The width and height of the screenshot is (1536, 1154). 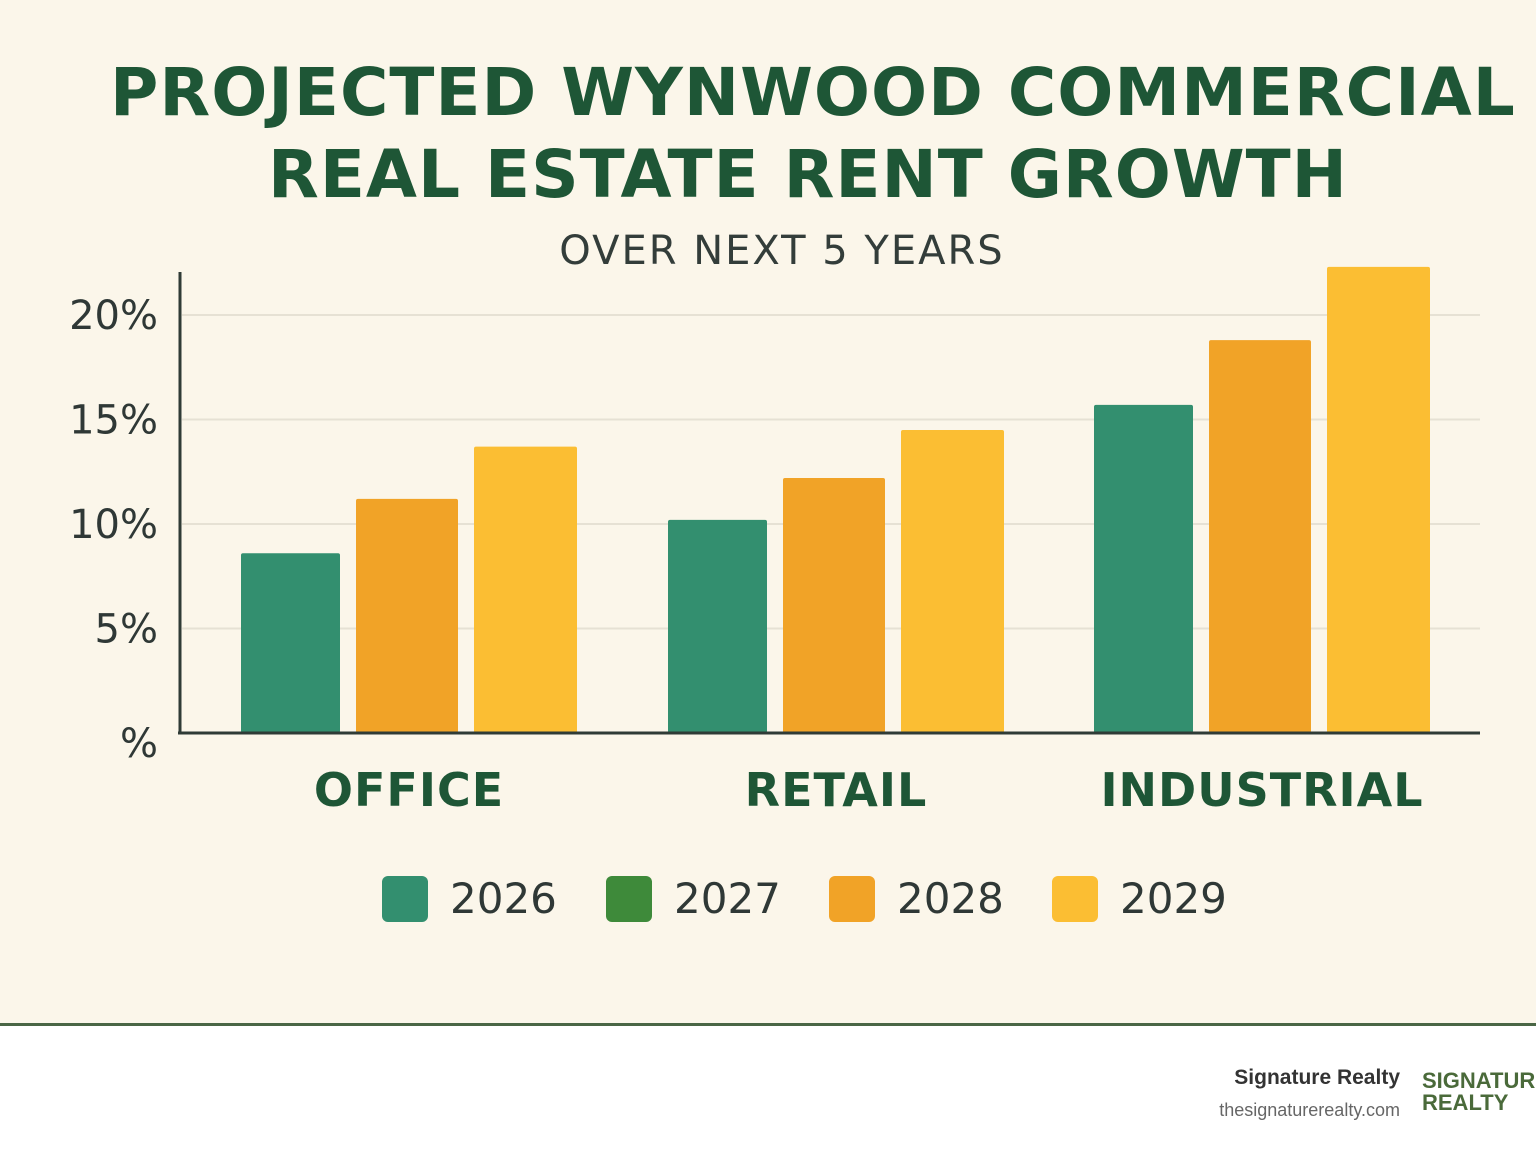 I want to click on brand-name: Signature Realty, so click(x=1317, y=1077).